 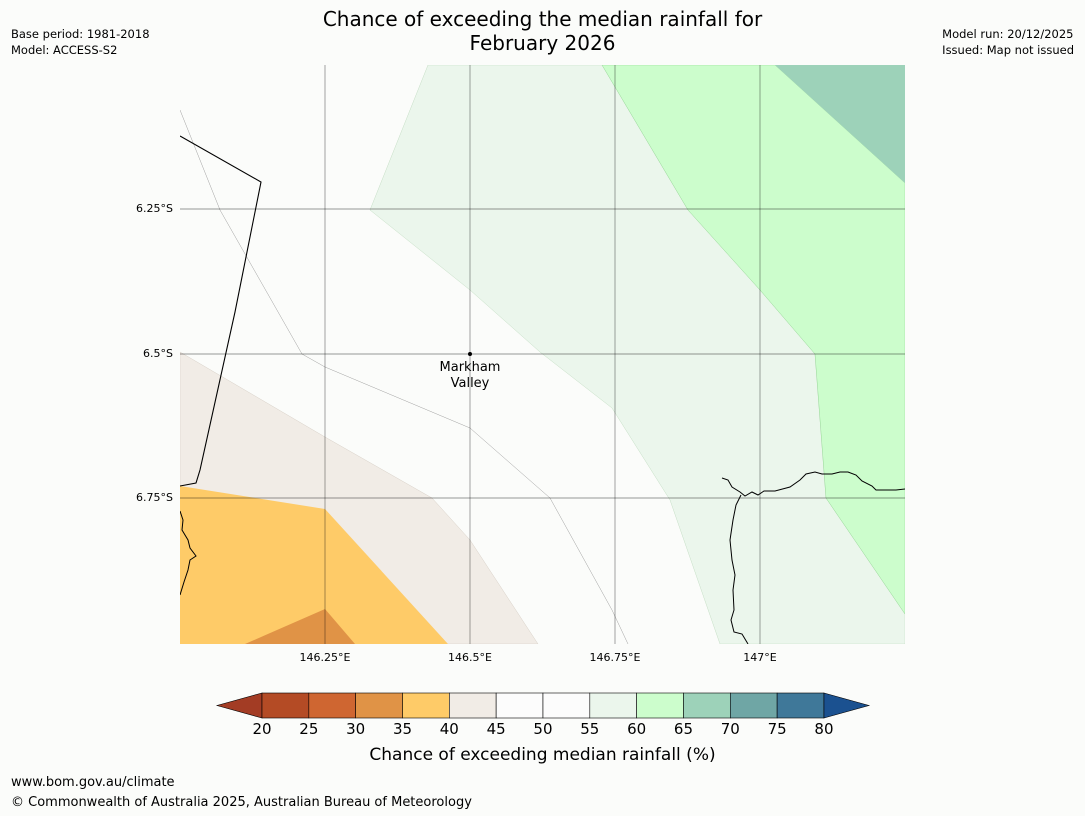 I want to click on colorbar-tick-70: 70, so click(x=730, y=729).